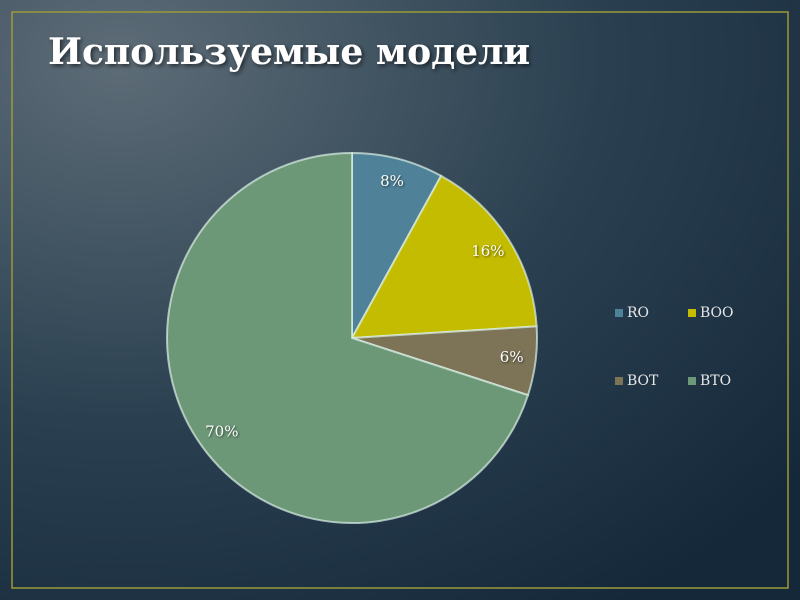 This screenshot has width=800, height=600. What do you see at coordinates (715, 381) in the screenshot?
I see `legend-label: BTO` at bounding box center [715, 381].